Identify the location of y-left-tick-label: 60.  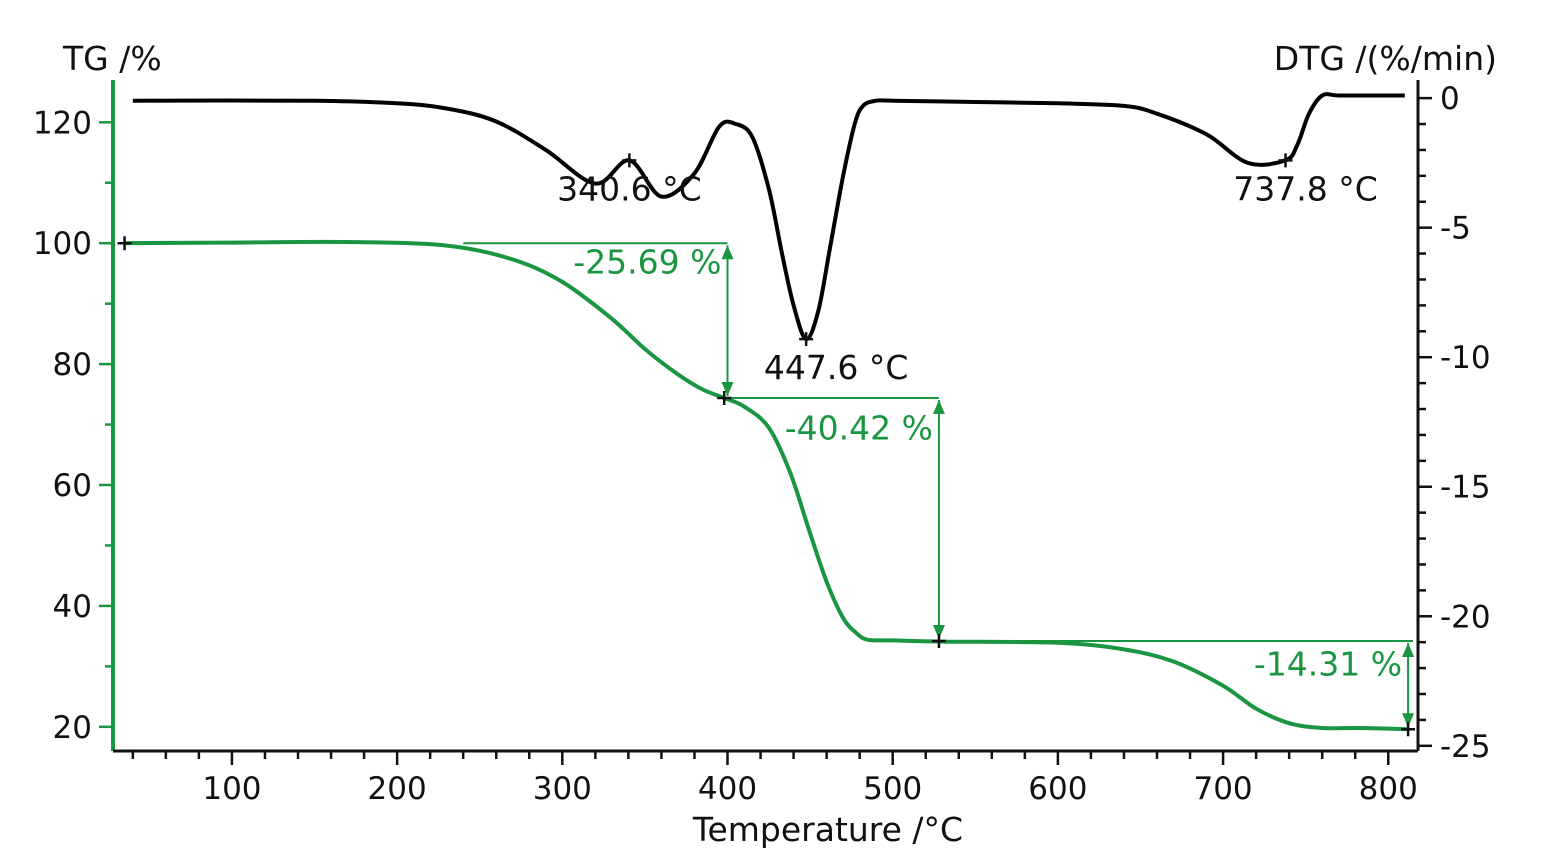
(72, 486).